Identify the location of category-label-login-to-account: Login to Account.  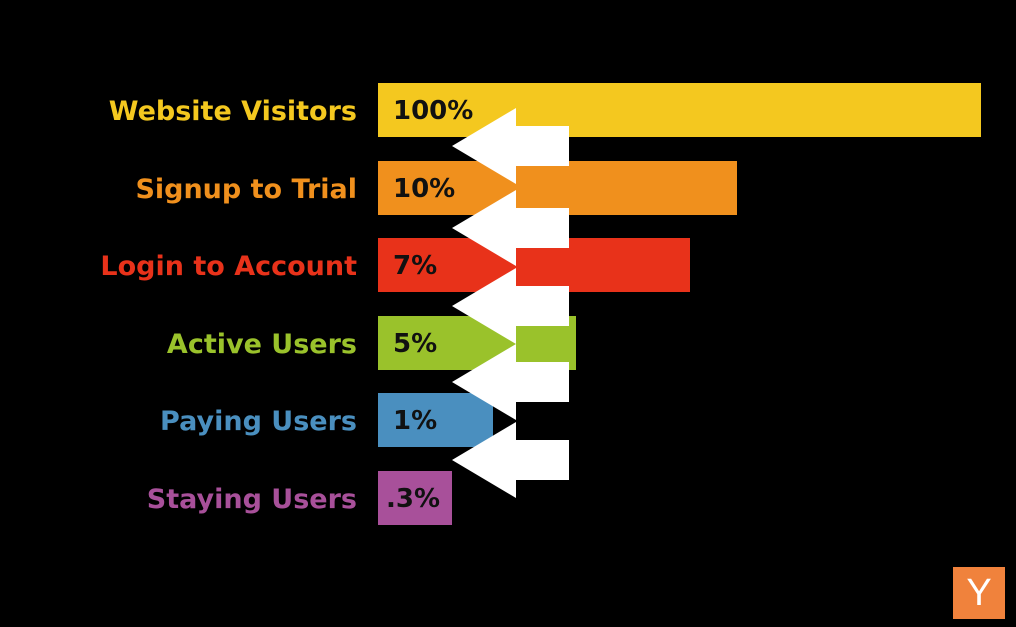
(228, 266).